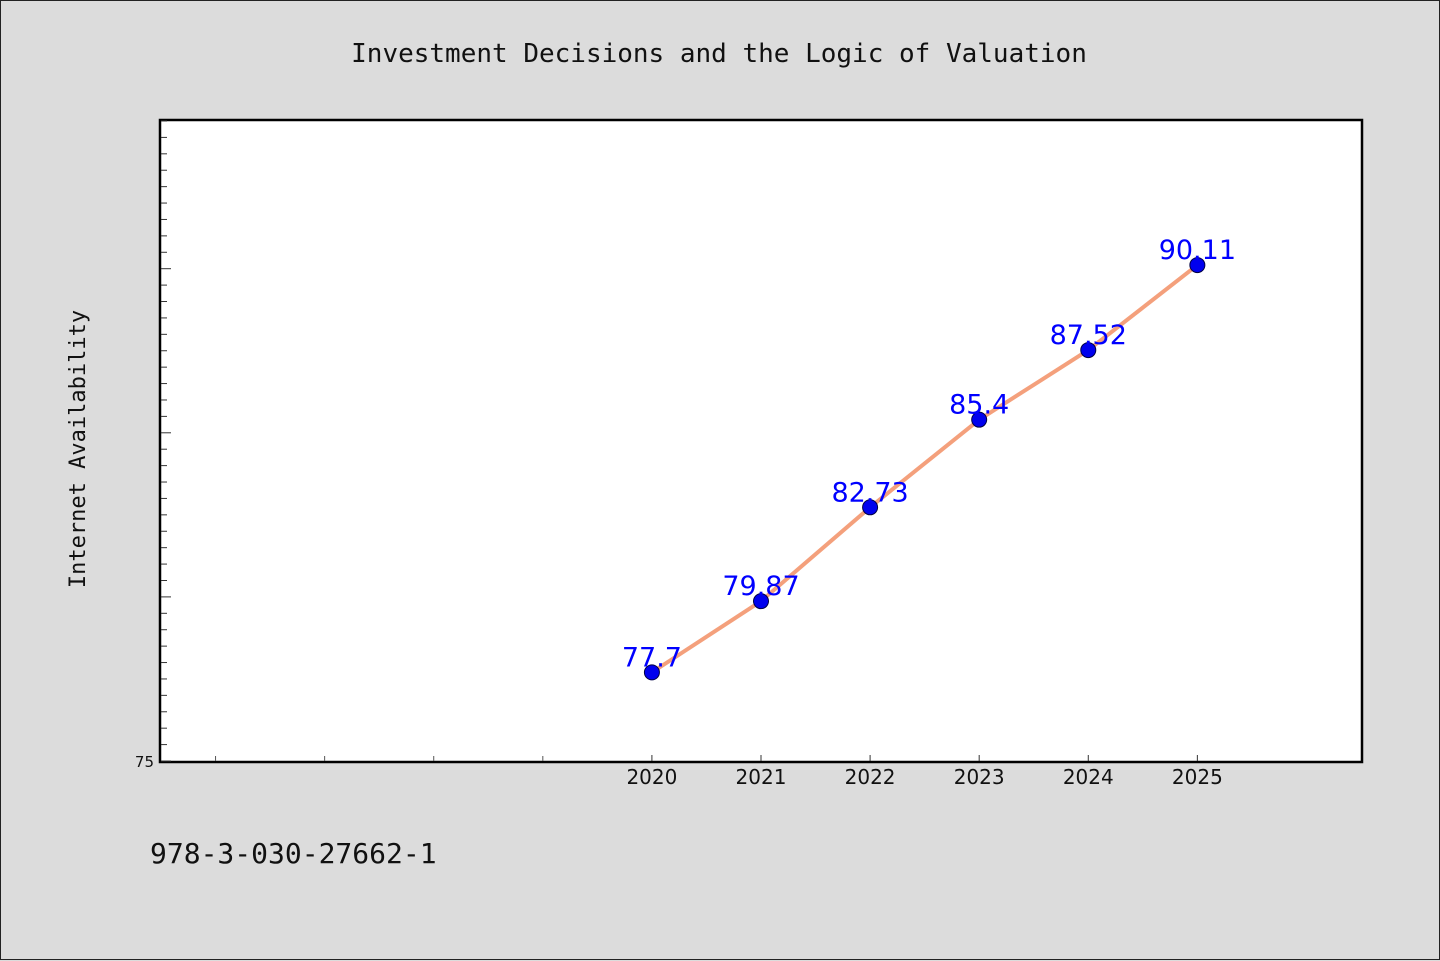 The height and width of the screenshot is (961, 1440). I want to click on data-label: 79.87, so click(760, 586).